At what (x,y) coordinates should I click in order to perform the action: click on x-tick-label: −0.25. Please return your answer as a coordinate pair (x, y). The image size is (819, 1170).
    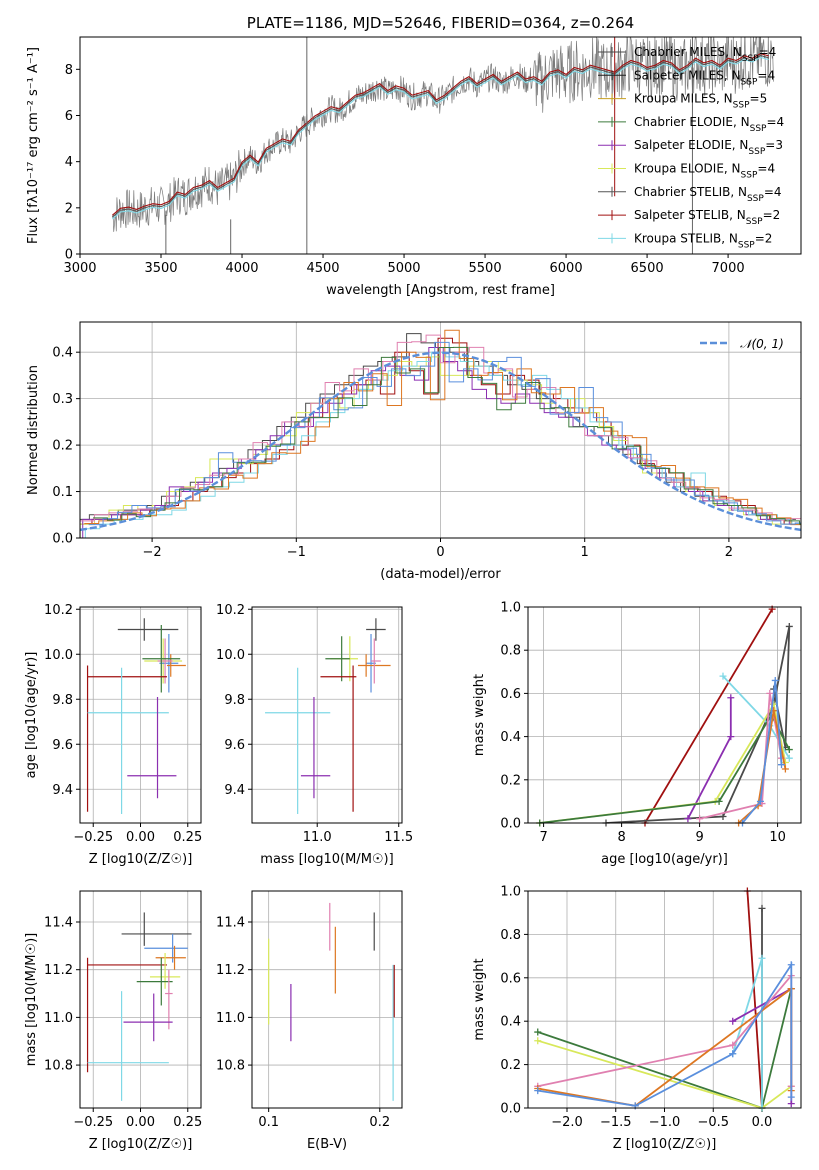
    Looking at the image, I should click on (93, 837).